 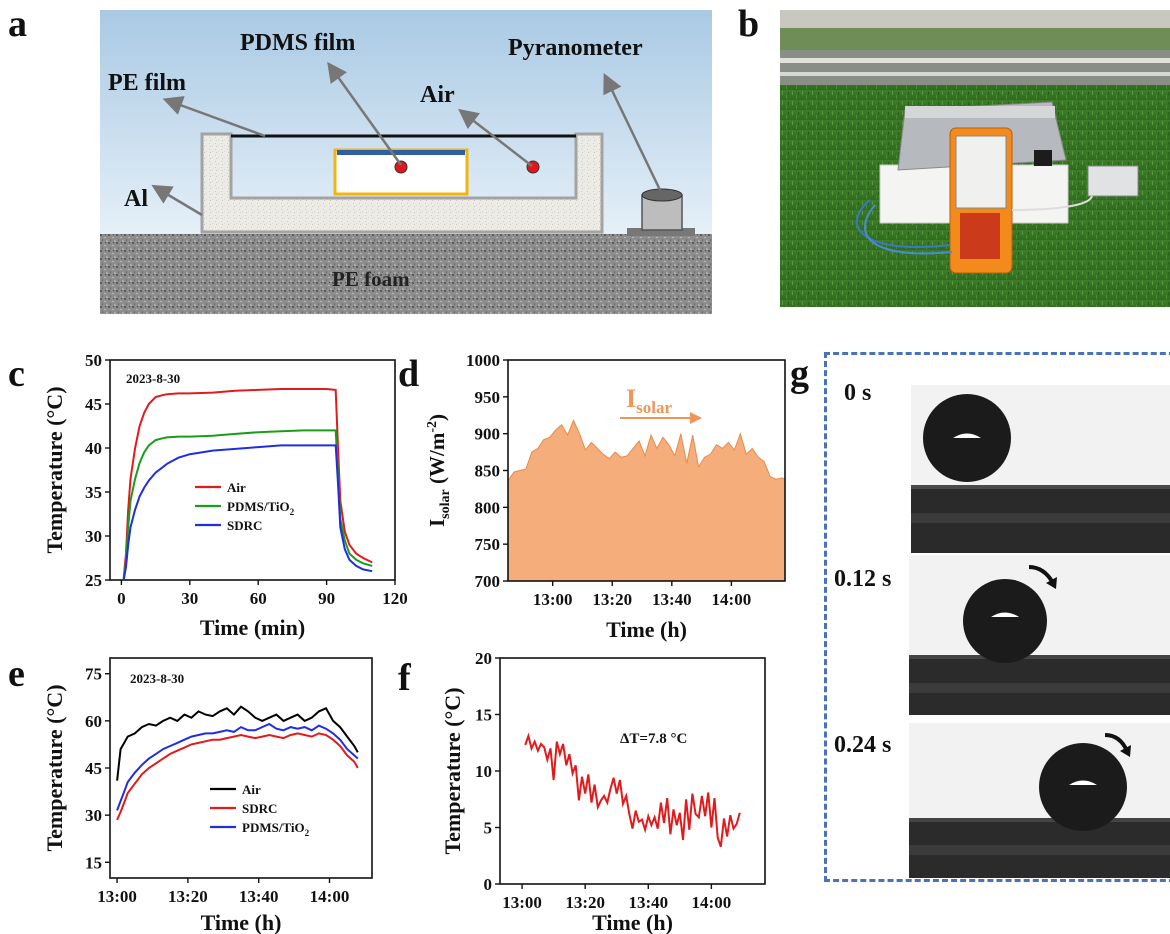 I want to click on x-tick-label: 90, so click(x=326, y=598).